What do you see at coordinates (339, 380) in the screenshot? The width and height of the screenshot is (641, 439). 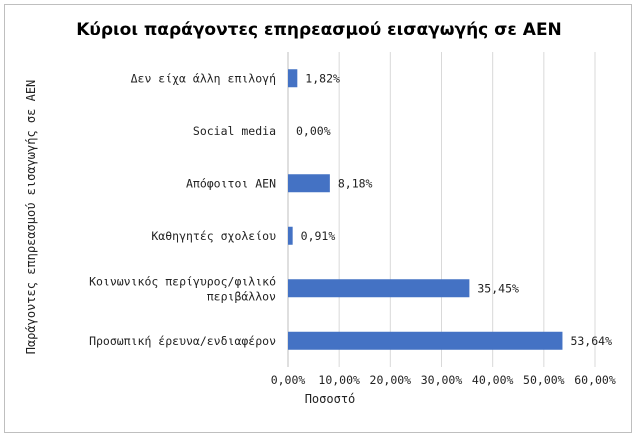 I see `x-tick-label: 10,00%` at bounding box center [339, 380].